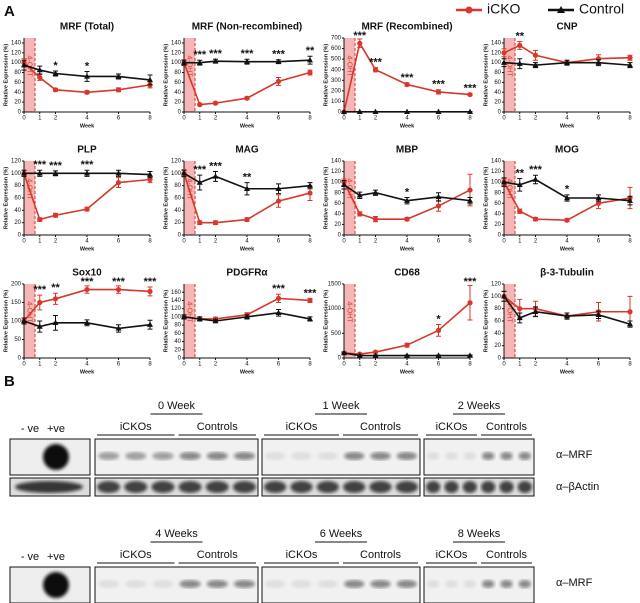 The width and height of the screenshot is (640, 603). What do you see at coordinates (497, 73) in the screenshot?
I see `y-tick-label: 80` at bounding box center [497, 73].